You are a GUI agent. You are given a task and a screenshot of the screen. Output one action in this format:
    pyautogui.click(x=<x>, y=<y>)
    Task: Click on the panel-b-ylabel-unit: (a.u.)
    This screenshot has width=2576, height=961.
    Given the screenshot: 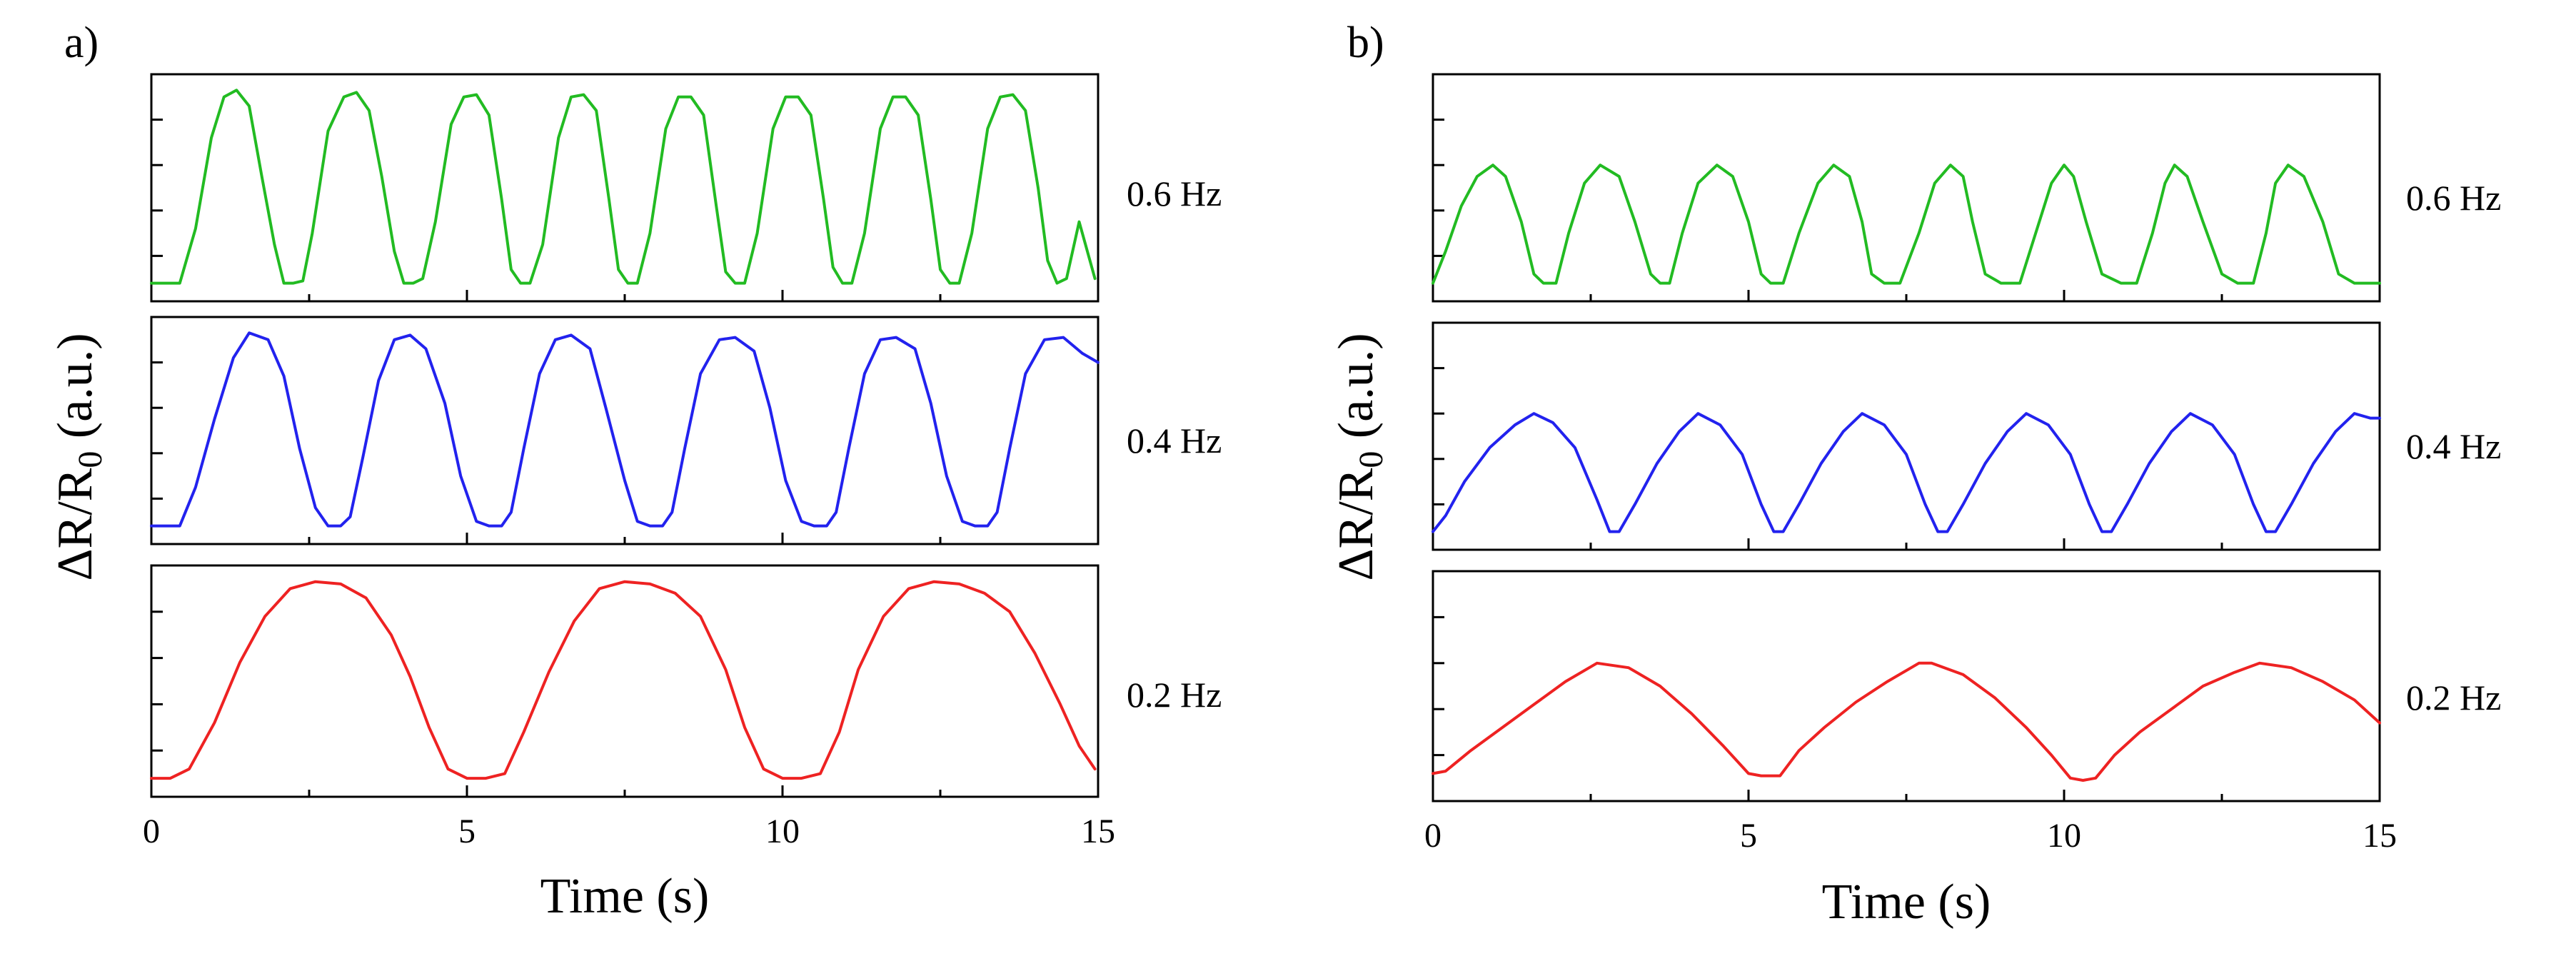 What is the action you would take?
    pyautogui.click(x=1356, y=392)
    